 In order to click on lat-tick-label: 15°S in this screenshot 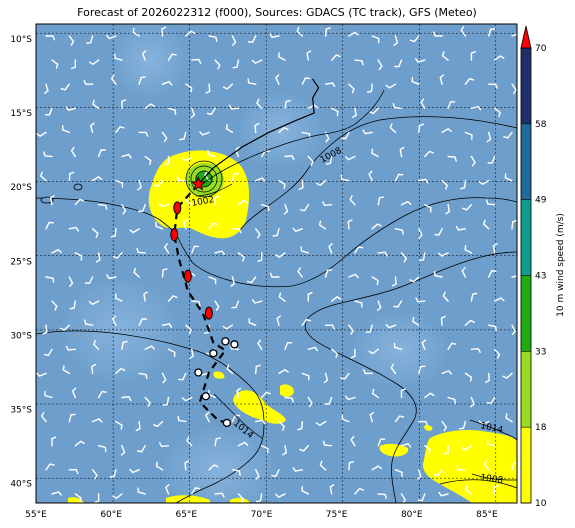, I will do `click(21, 114)`.